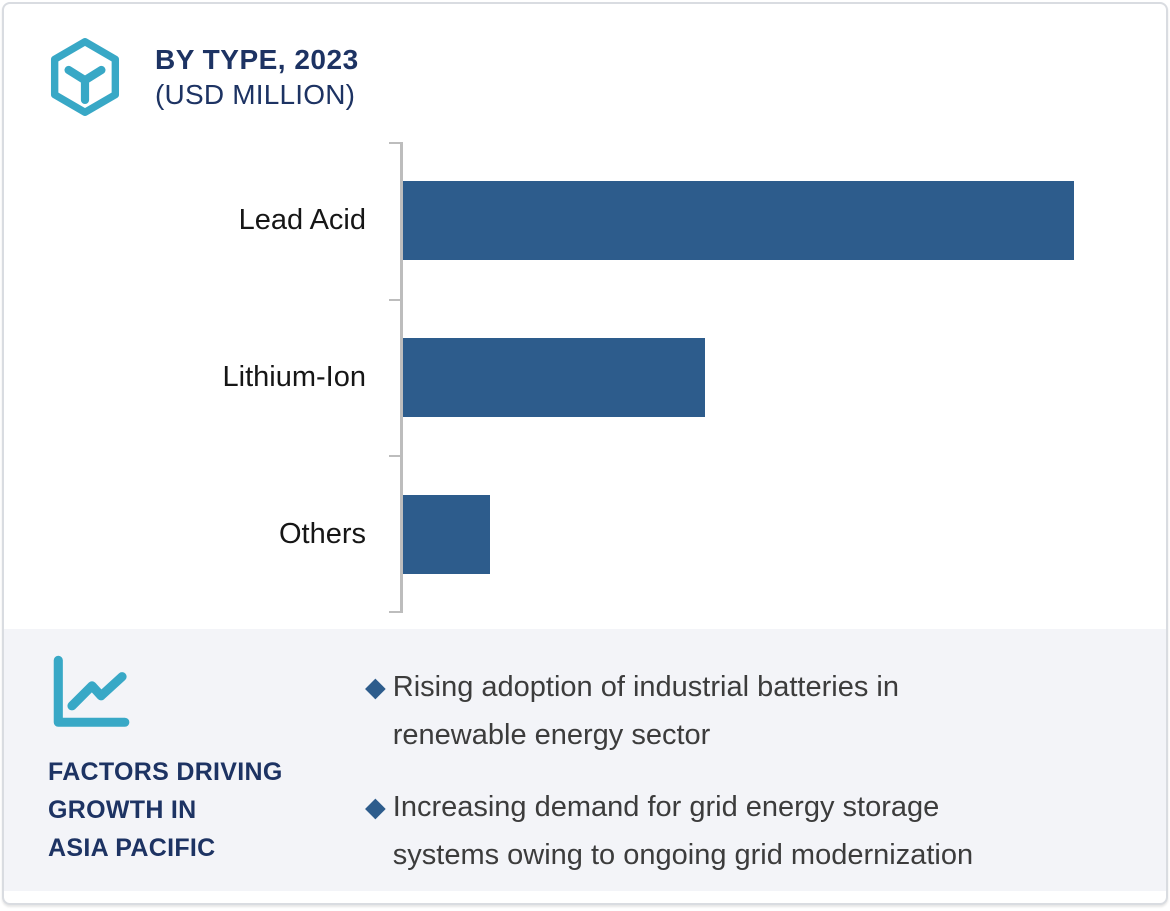 The width and height of the screenshot is (1170, 911). I want to click on chart-title-line1: BY TYPE, 2023, so click(257, 59).